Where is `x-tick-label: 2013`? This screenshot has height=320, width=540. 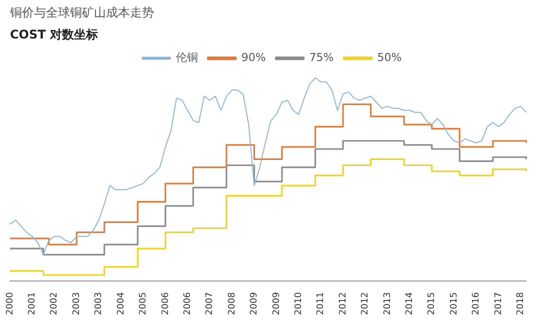
x-tick-label: 2013 is located at coordinates (387, 303).